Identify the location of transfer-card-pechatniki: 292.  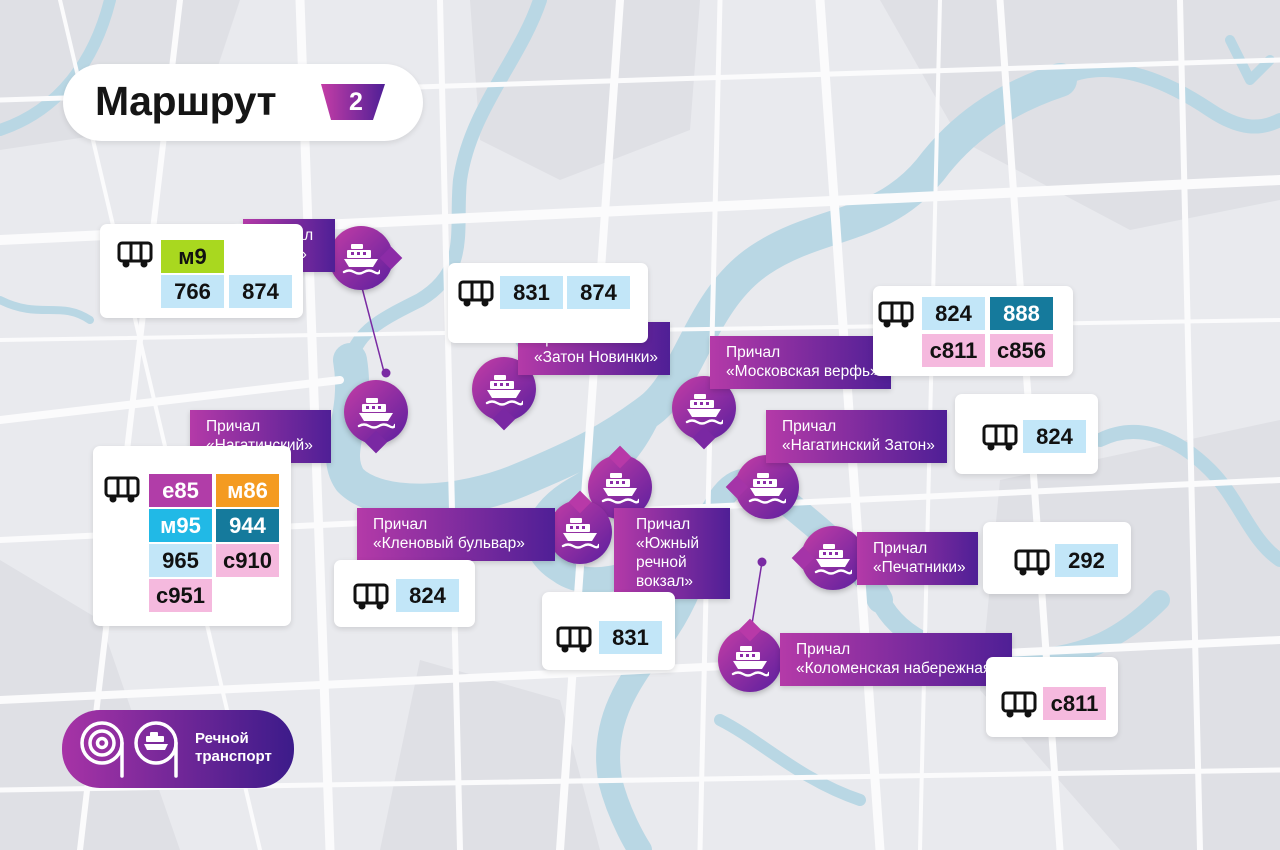
(1057, 558).